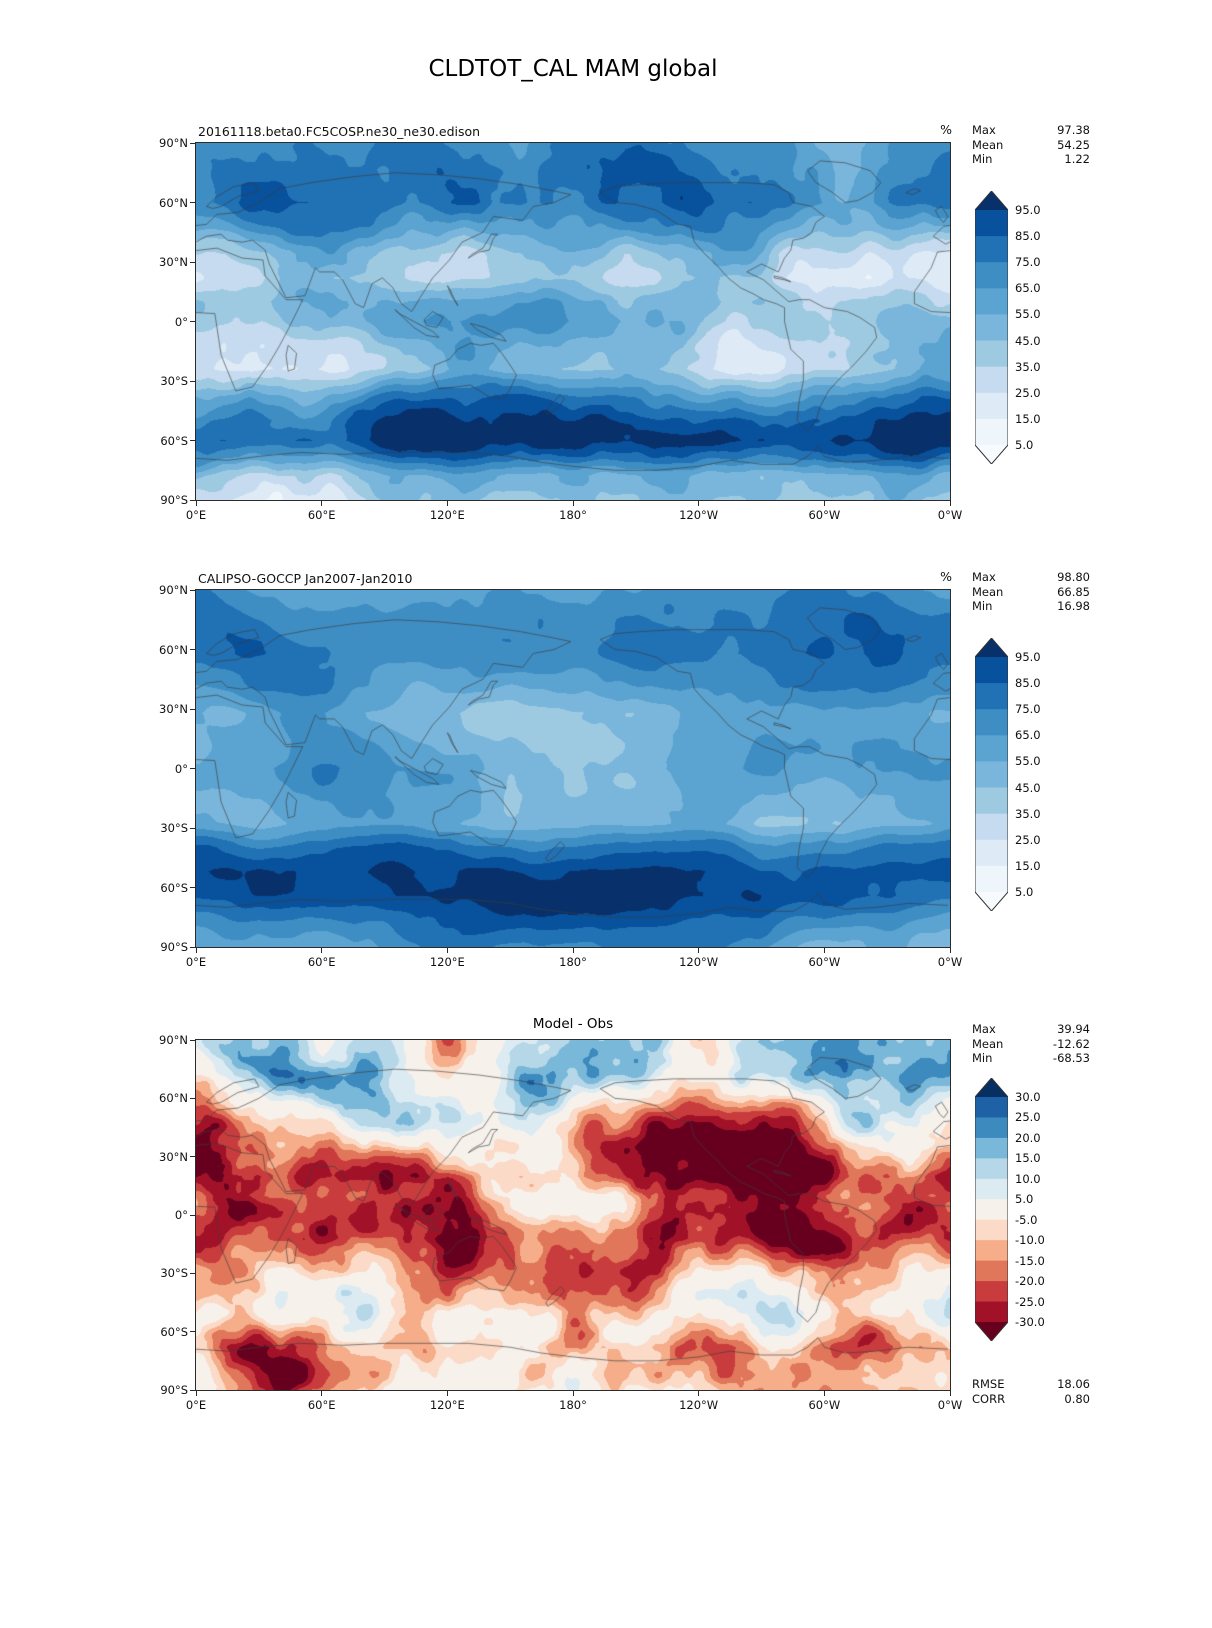 The height and width of the screenshot is (1628, 1212). I want to click on map-canvas-model, so click(573, 321).